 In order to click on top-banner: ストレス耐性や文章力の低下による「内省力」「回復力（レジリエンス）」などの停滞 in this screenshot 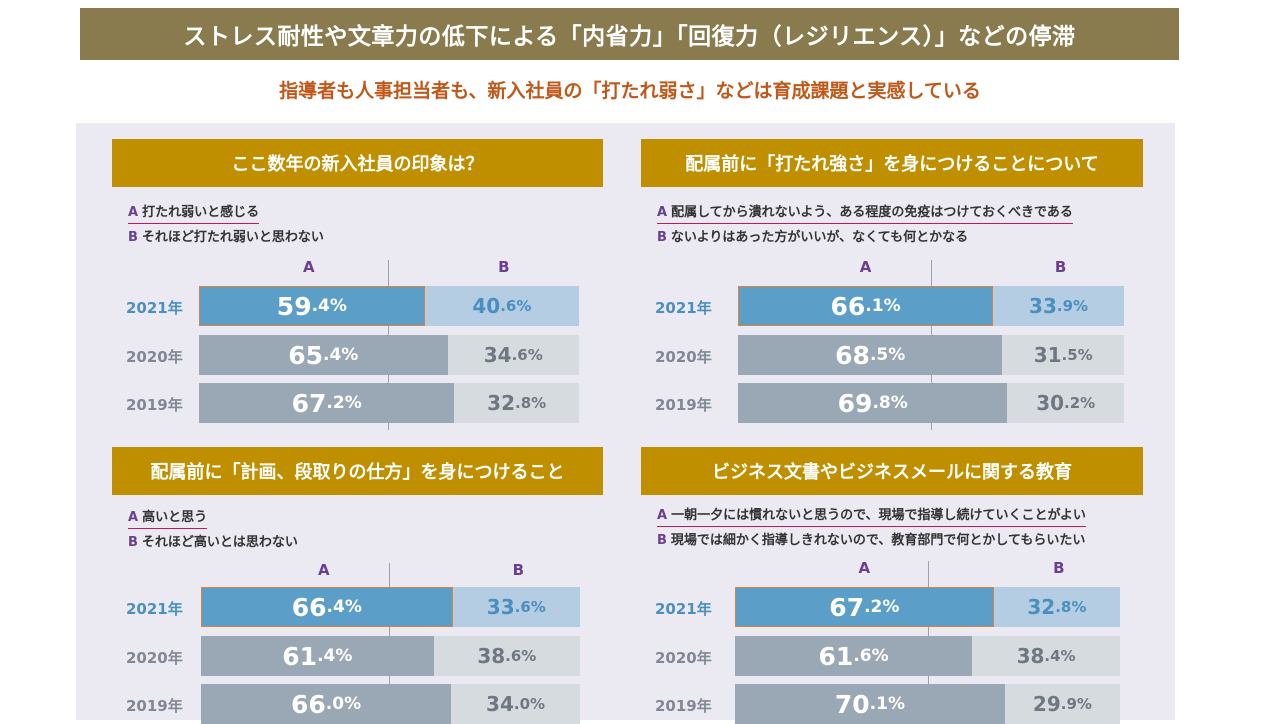, I will do `click(629, 34)`.